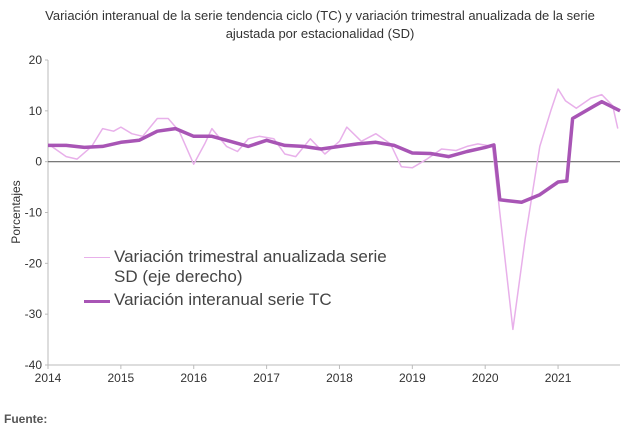 This screenshot has height=424, width=640. Describe the element at coordinates (412, 378) in the screenshot. I see `x-tick-label: 2019` at that location.